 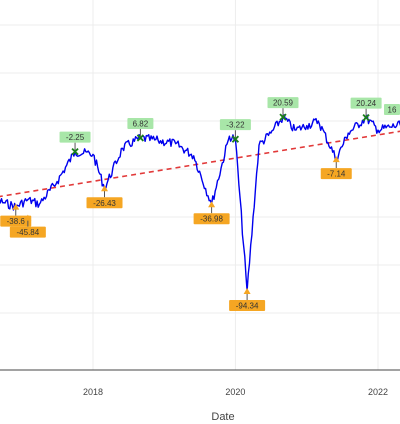 I want to click on annotation-trough: -38.6, so click(x=16, y=215).